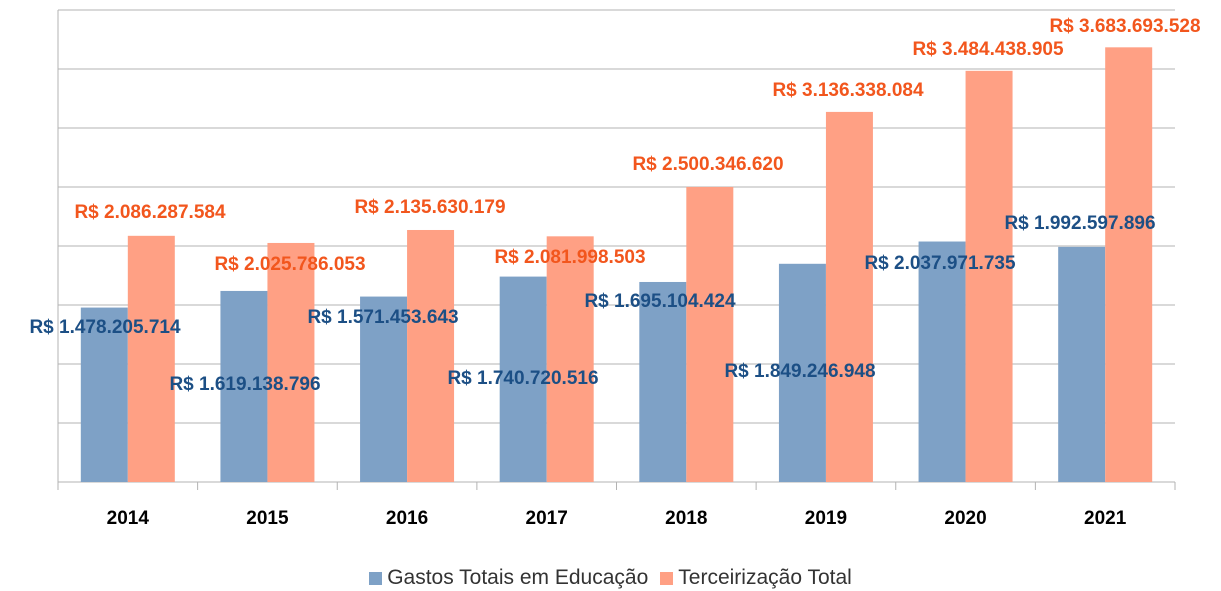  I want to click on value-label: R$ 1.849.246.948, so click(799, 371).